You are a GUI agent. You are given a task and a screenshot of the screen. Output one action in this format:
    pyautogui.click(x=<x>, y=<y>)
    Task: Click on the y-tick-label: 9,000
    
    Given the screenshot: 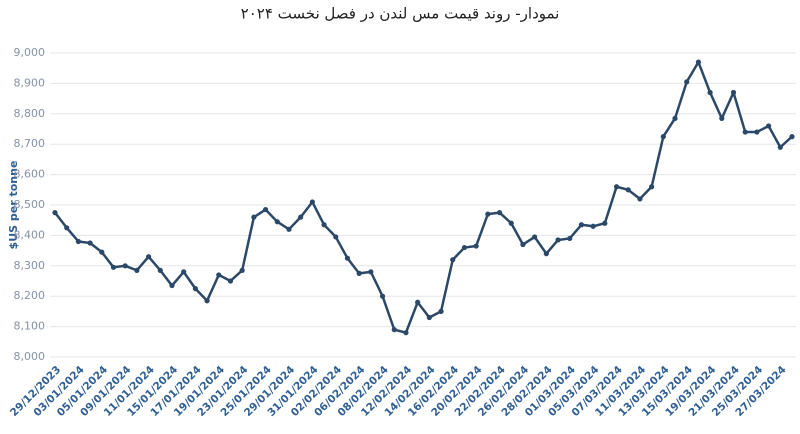 What is the action you would take?
    pyautogui.click(x=30, y=52)
    